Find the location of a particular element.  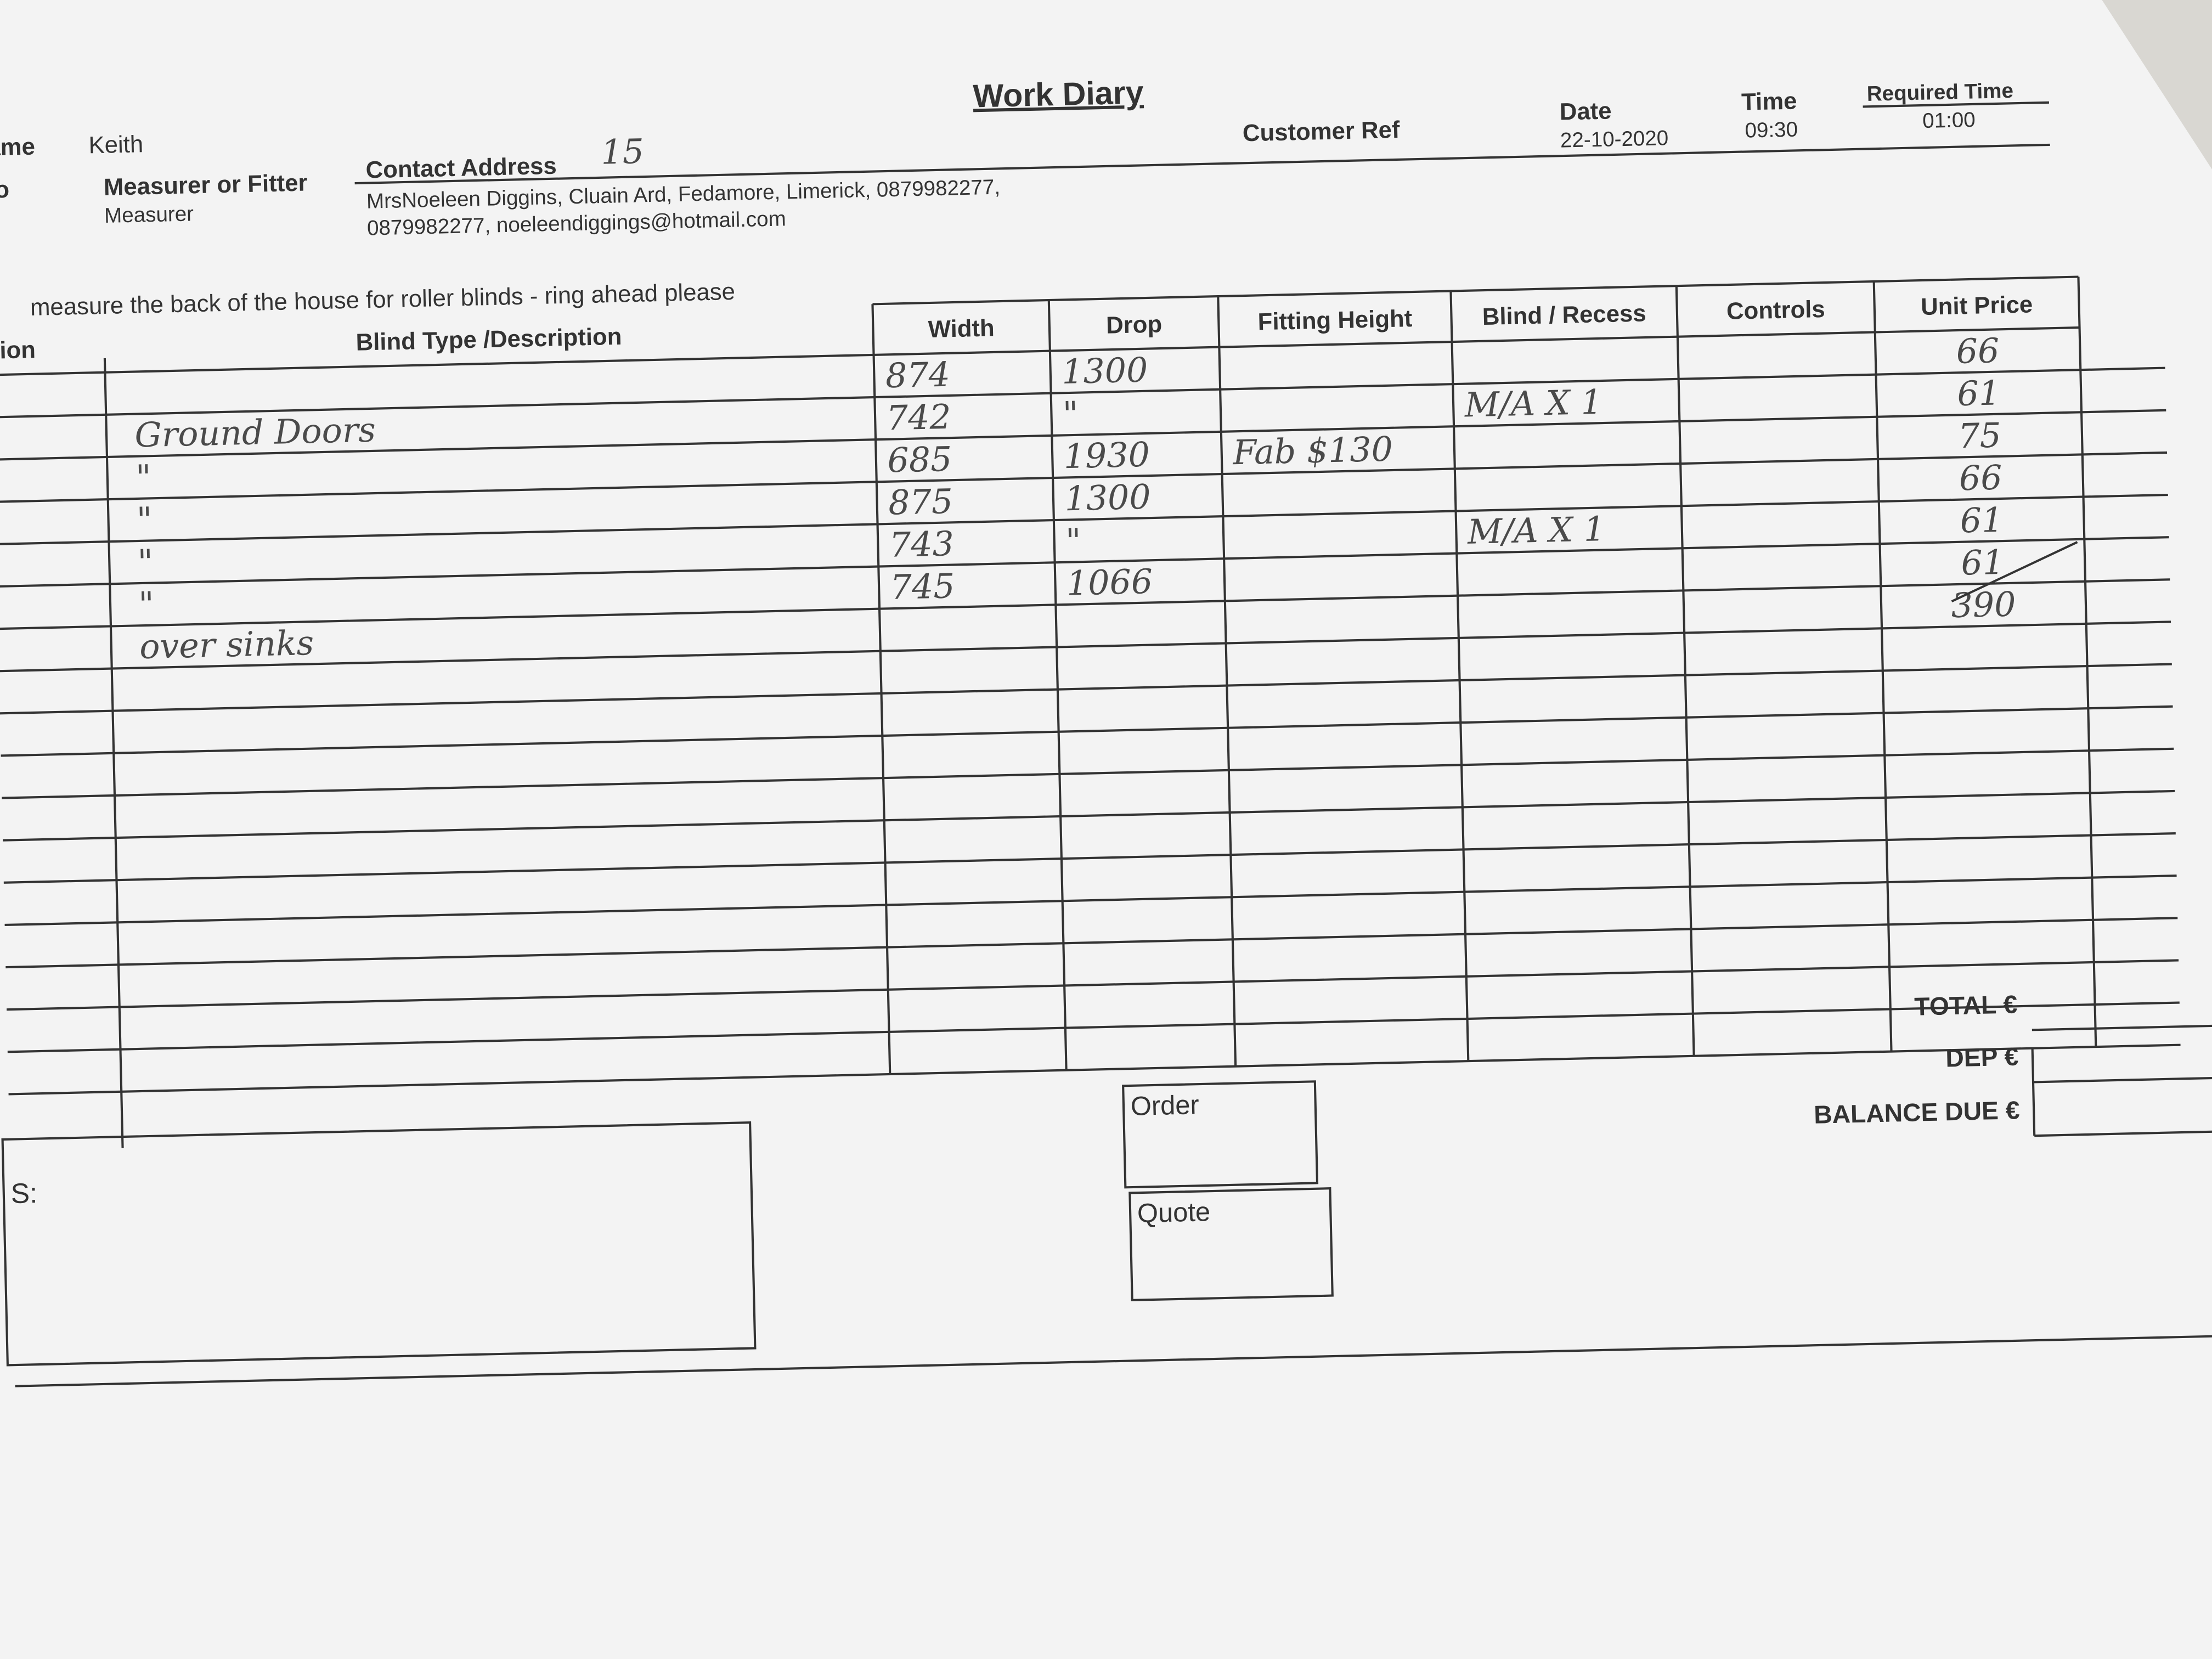

order-label: Order is located at coordinates (1164, 1105).